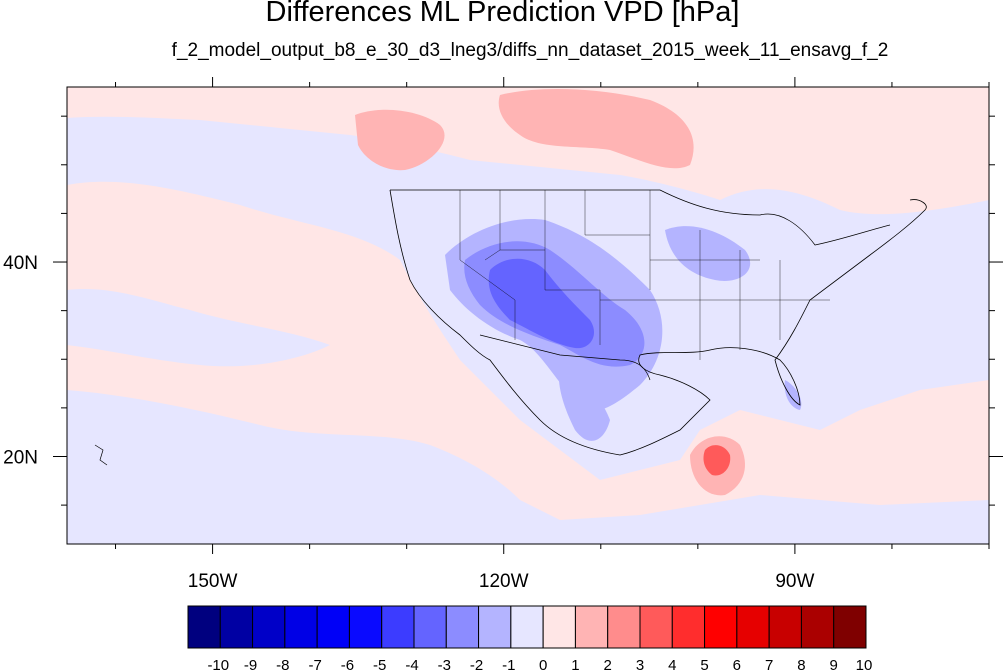  What do you see at coordinates (794, 581) in the screenshot?
I see `x-tick-label: 90W` at bounding box center [794, 581].